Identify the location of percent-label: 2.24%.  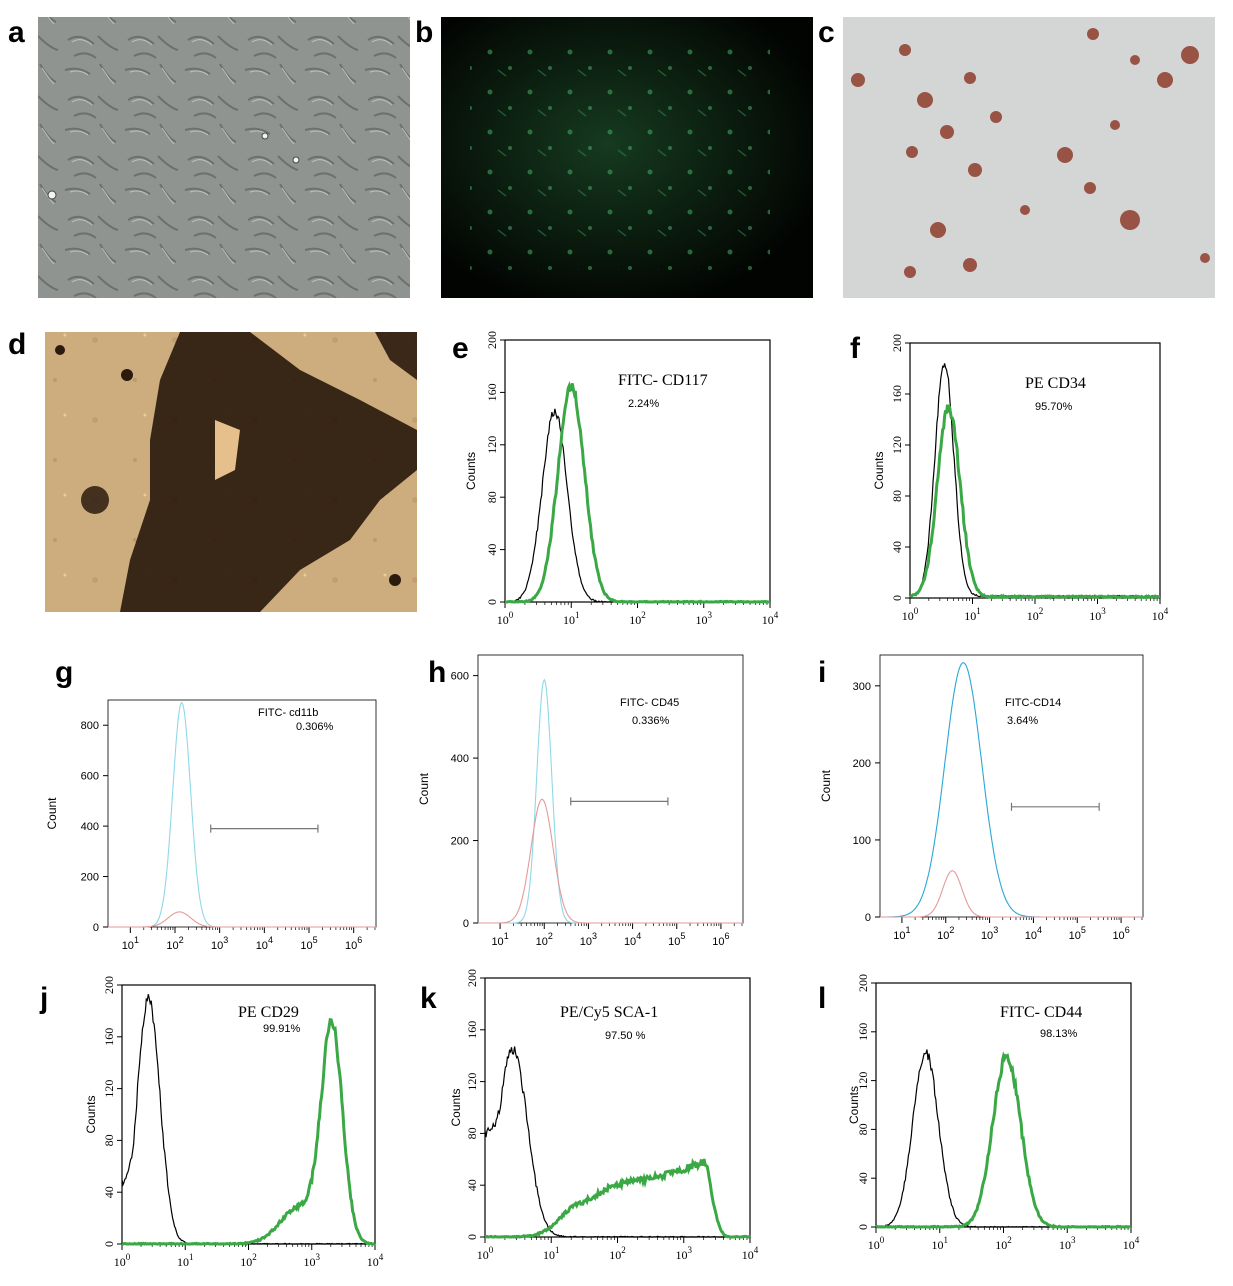
(643, 404).